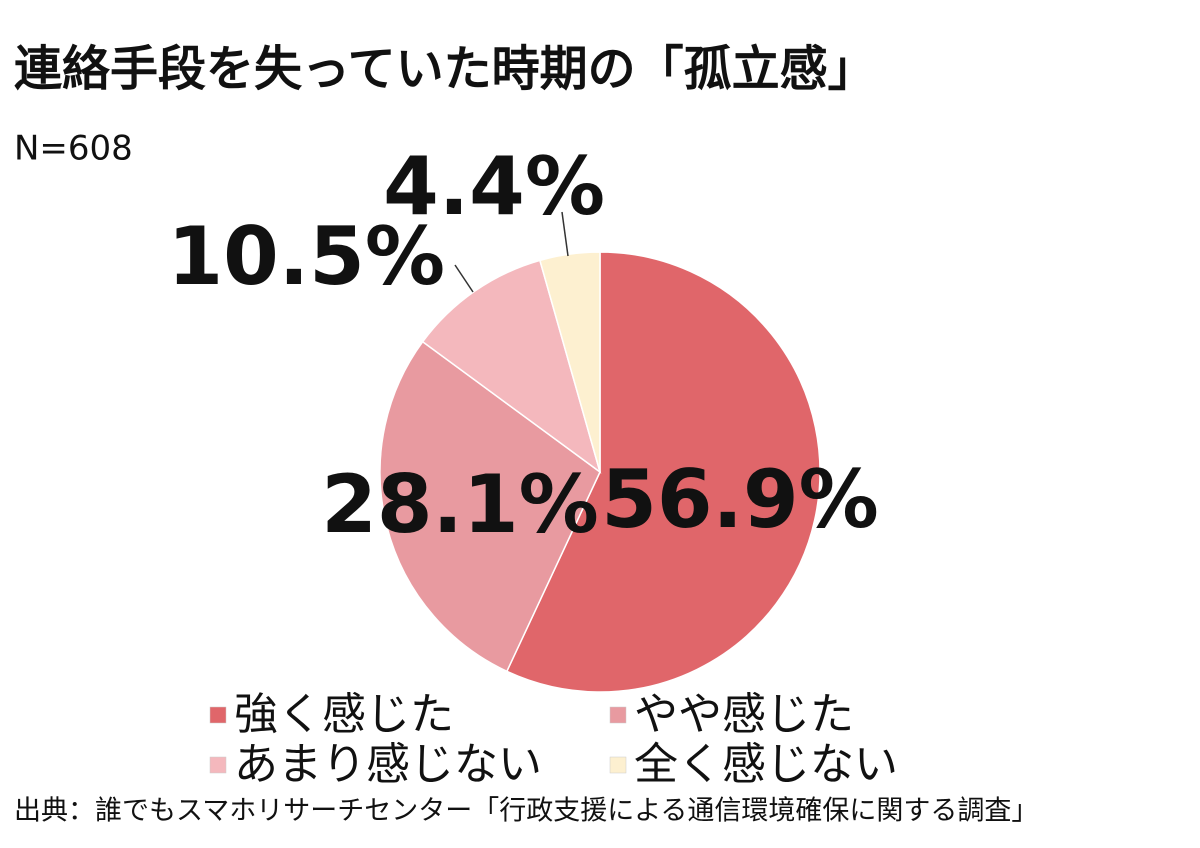 The width and height of the screenshot is (1200, 848). I want to click on source-note: 出典：誰でもスマホリサーチセンター「行政支援による通信環境確保に関する調査」, so click(526, 811).